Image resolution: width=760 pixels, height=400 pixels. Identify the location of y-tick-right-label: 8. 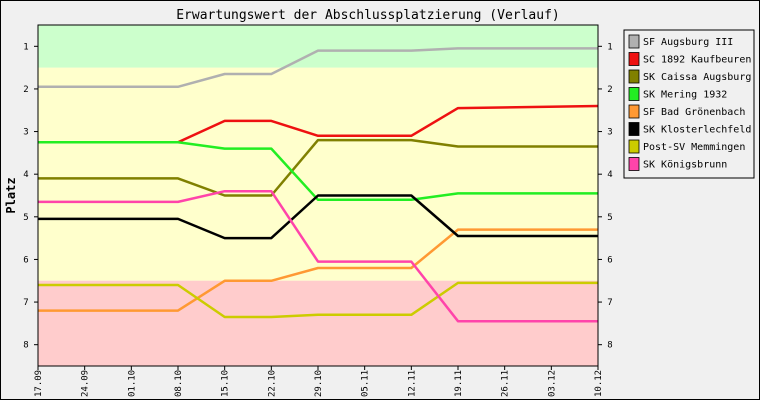
(609, 346).